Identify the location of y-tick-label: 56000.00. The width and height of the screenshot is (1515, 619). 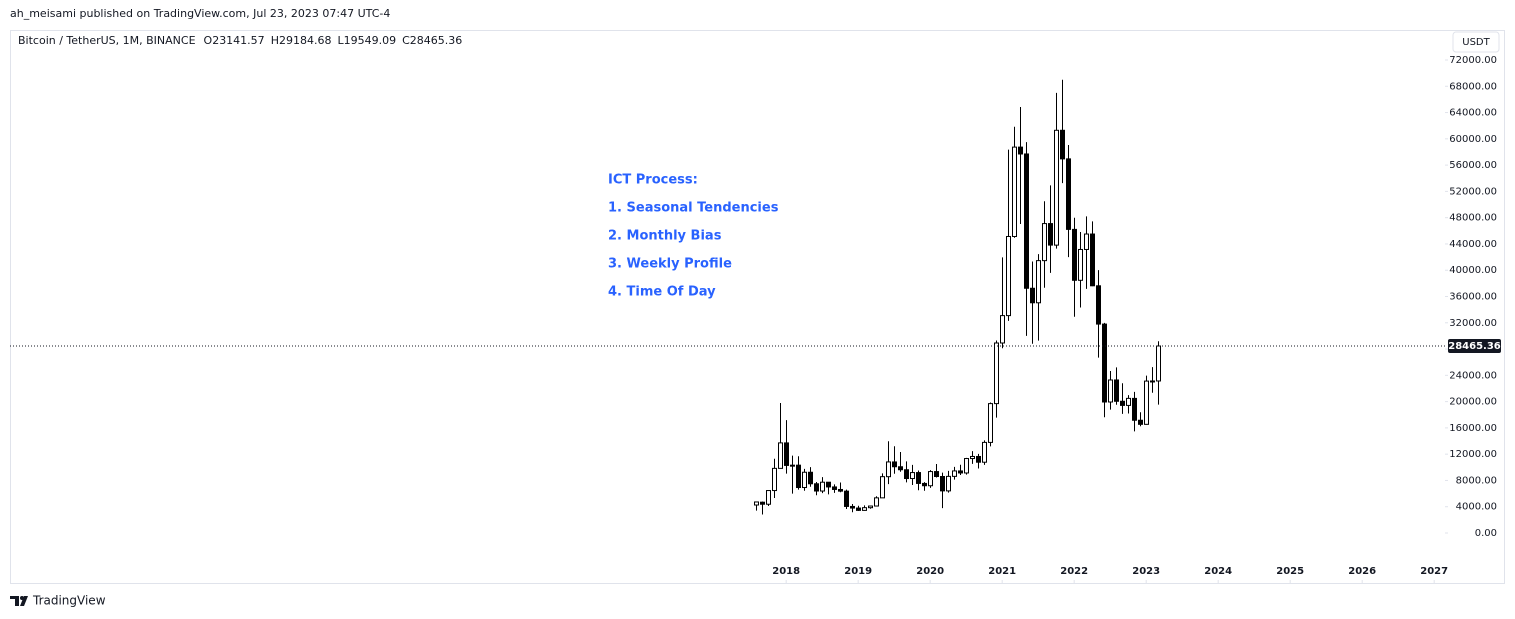
(1473, 165).